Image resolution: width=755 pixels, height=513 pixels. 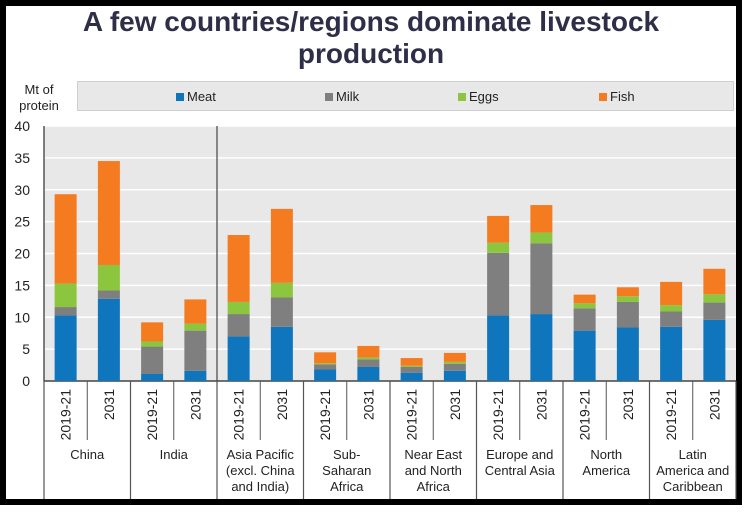 I want to click on group-label: North America, so click(x=606, y=463).